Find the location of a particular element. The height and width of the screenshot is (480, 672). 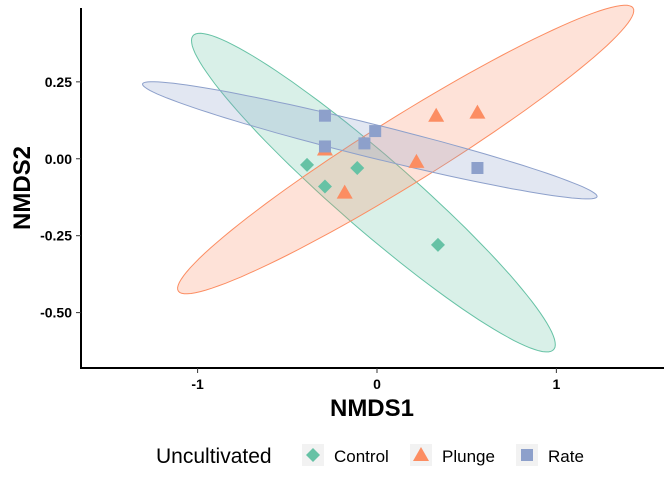

y-tick-label: -0.25 is located at coordinates (56, 236).